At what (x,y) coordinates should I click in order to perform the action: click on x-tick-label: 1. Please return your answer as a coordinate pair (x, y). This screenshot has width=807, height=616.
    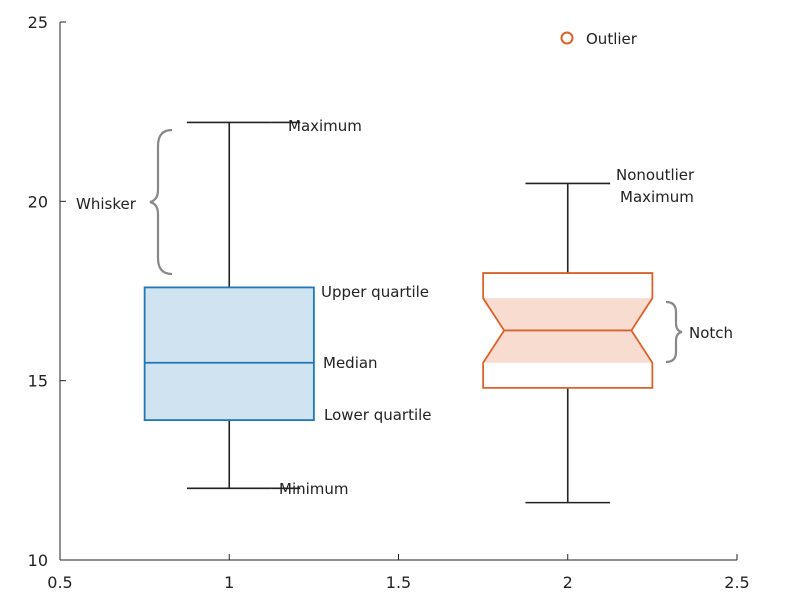
    Looking at the image, I should click on (229, 582).